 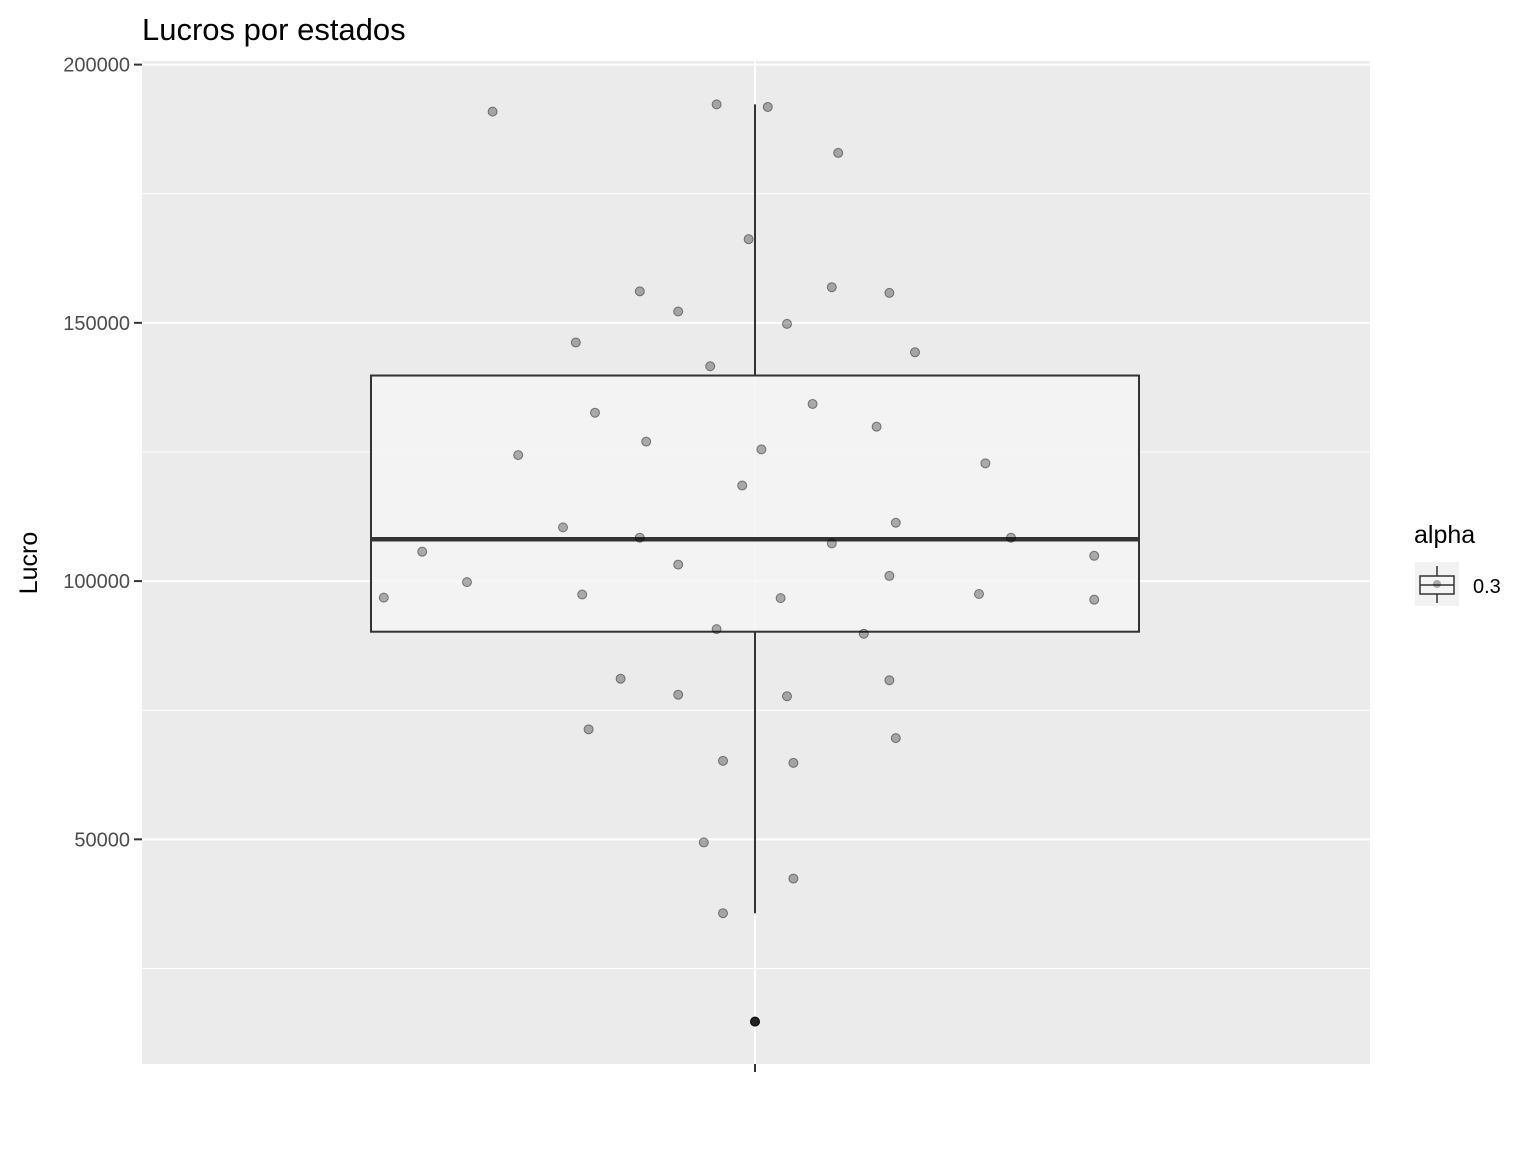 What do you see at coordinates (755, 503) in the screenshot?
I see `box-iqr` at bounding box center [755, 503].